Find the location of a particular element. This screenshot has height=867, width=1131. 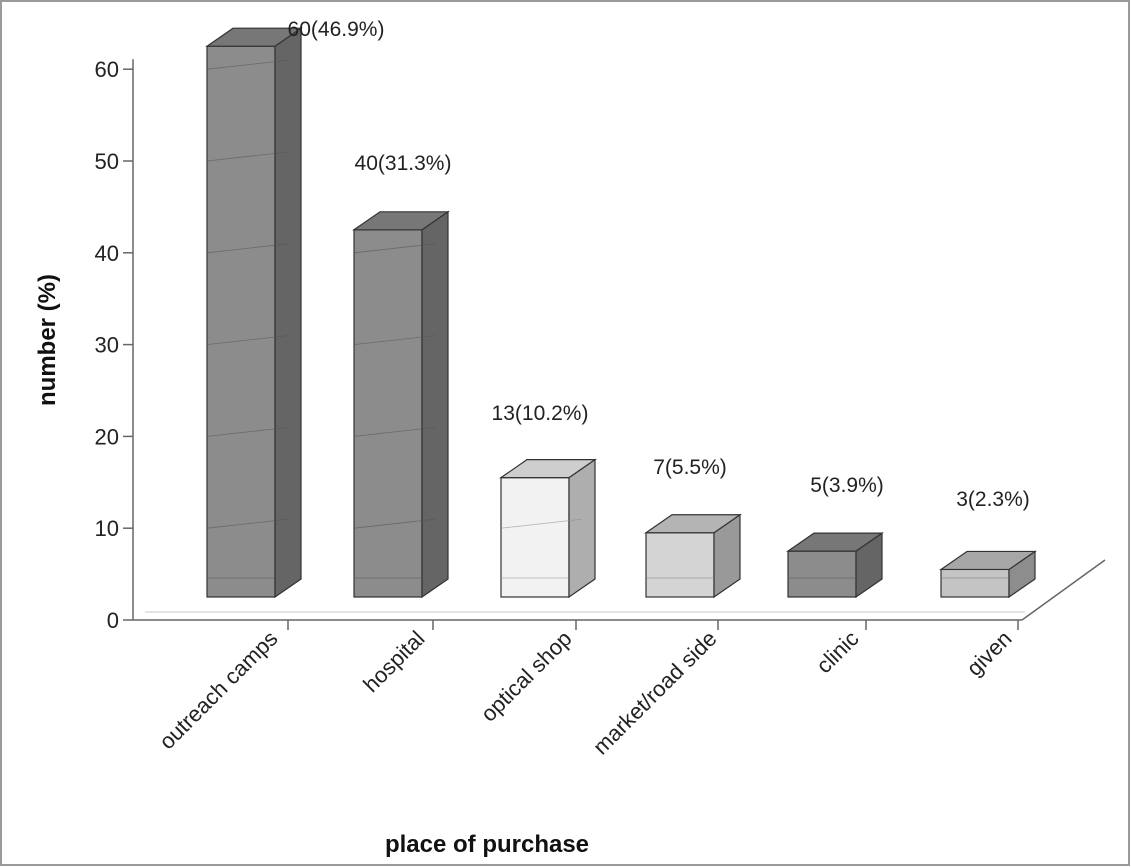

data-label: 40(31.3%) is located at coordinates (403, 163).